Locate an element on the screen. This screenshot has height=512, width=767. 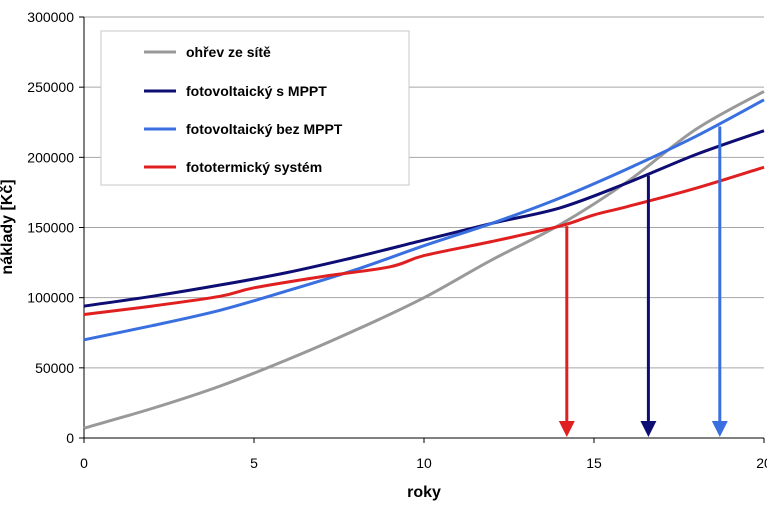
y-tick-label: 0 is located at coordinates (70, 438).